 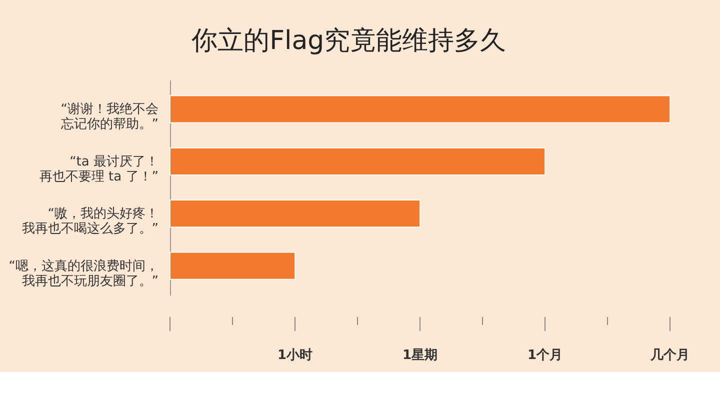 What do you see at coordinates (83, 273) in the screenshot?
I see `y-tick-label: “嗯，这真的很浪费时间，我再也不玩朋友圈了。”` at bounding box center [83, 273].